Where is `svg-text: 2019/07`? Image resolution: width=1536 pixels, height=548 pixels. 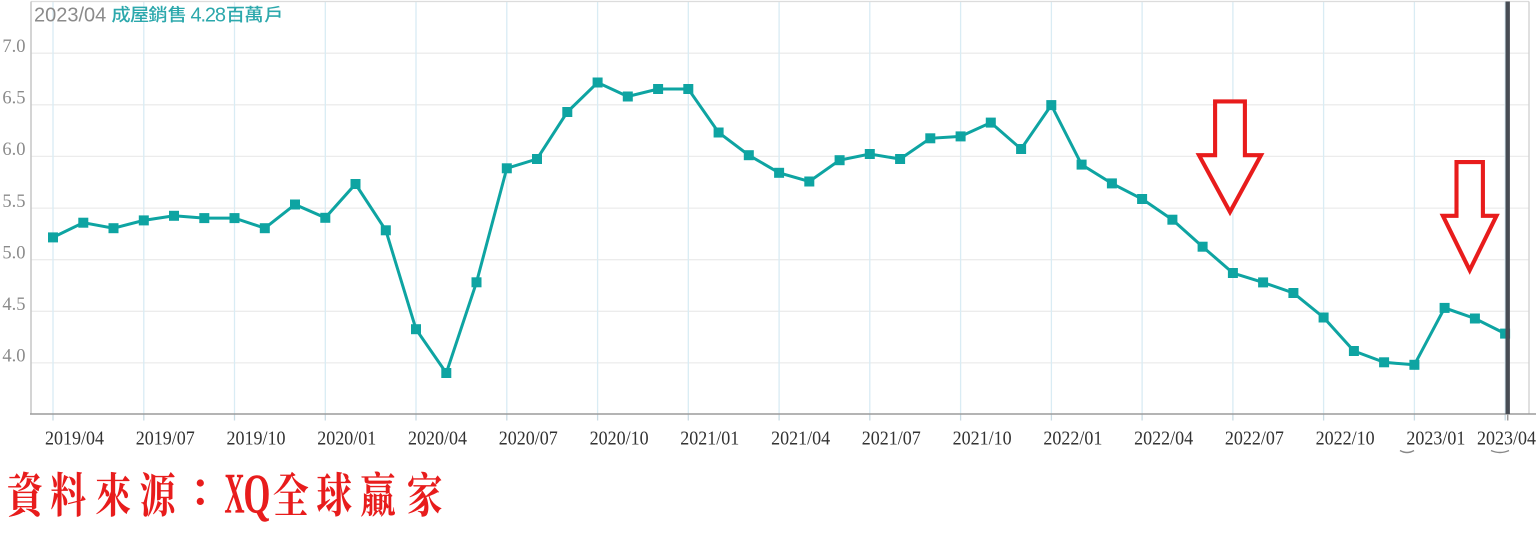
svg-text: 2019/07 is located at coordinates (165, 438).